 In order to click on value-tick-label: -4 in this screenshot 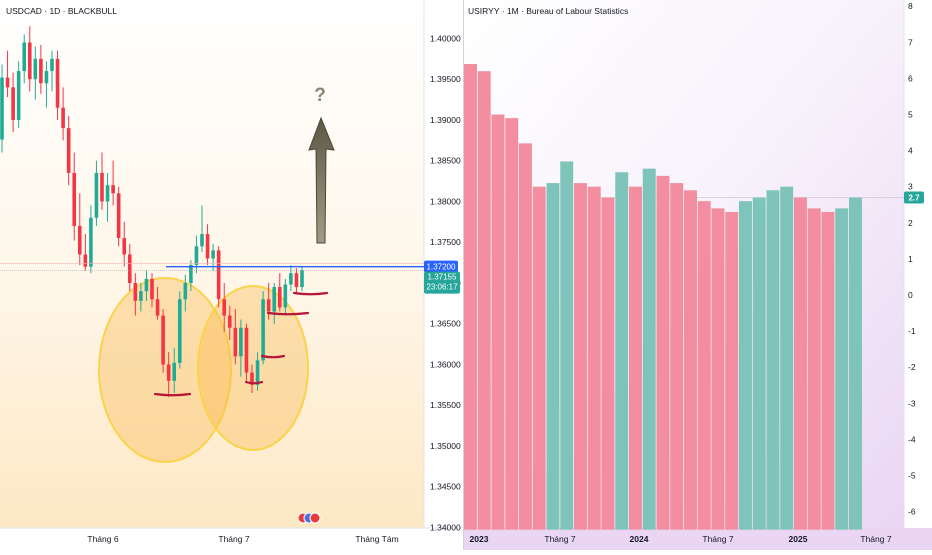, I will do `click(912, 439)`.